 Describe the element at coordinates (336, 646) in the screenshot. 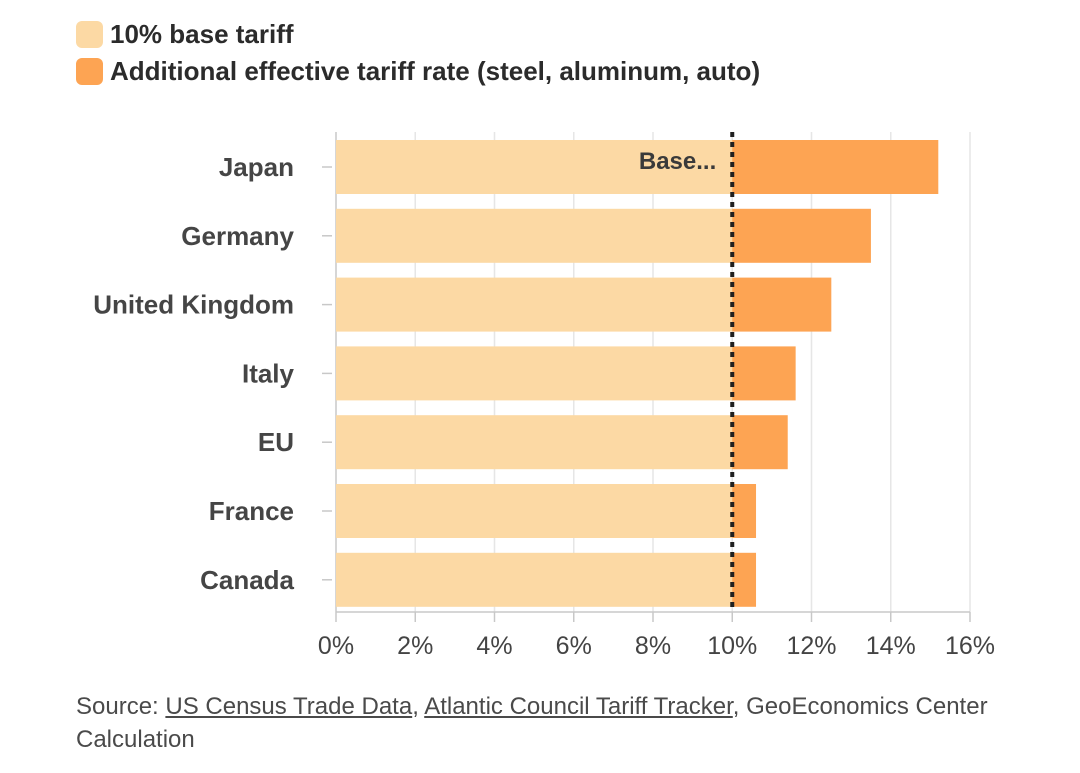

I see `x-tick-label: 0%` at that location.